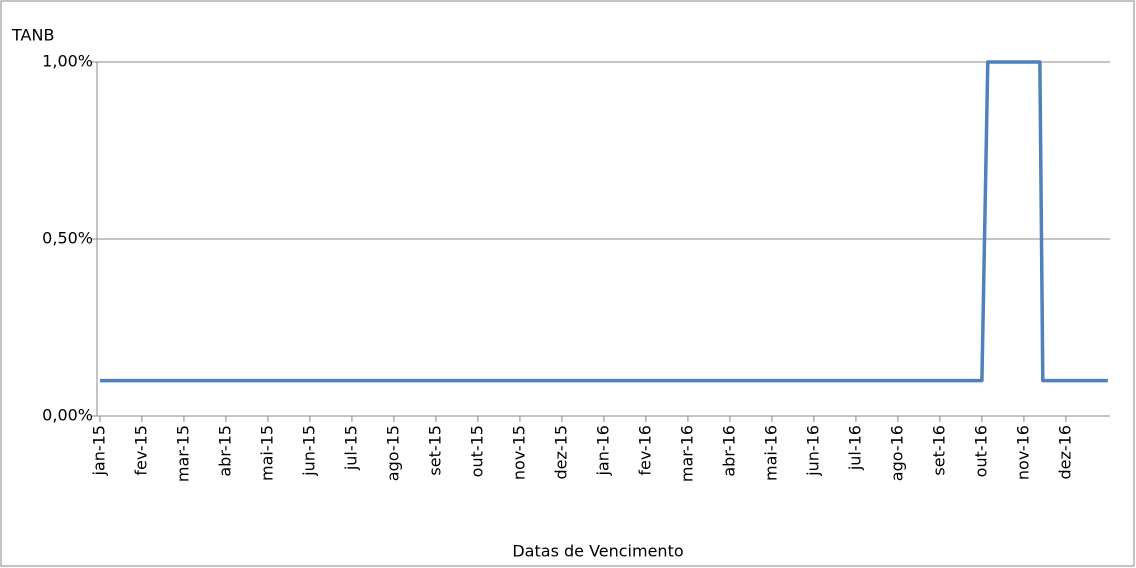  What do you see at coordinates (854, 448) in the screenshot?
I see `x-tick-label: jul-16` at bounding box center [854, 448].